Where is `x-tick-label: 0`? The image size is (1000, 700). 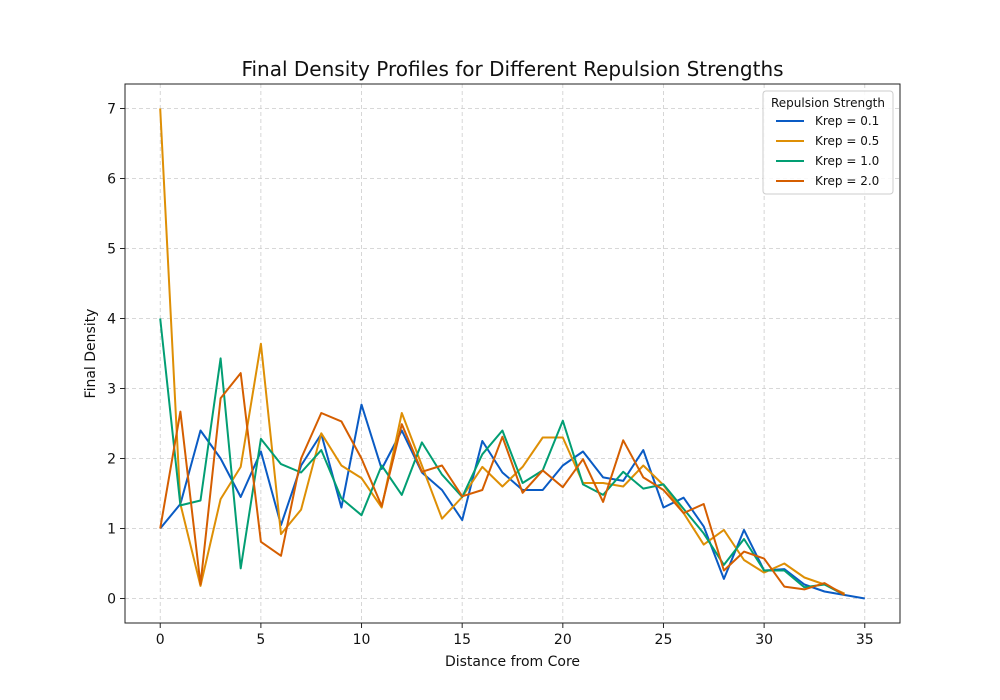
x-tick-label: 0 is located at coordinates (160, 640).